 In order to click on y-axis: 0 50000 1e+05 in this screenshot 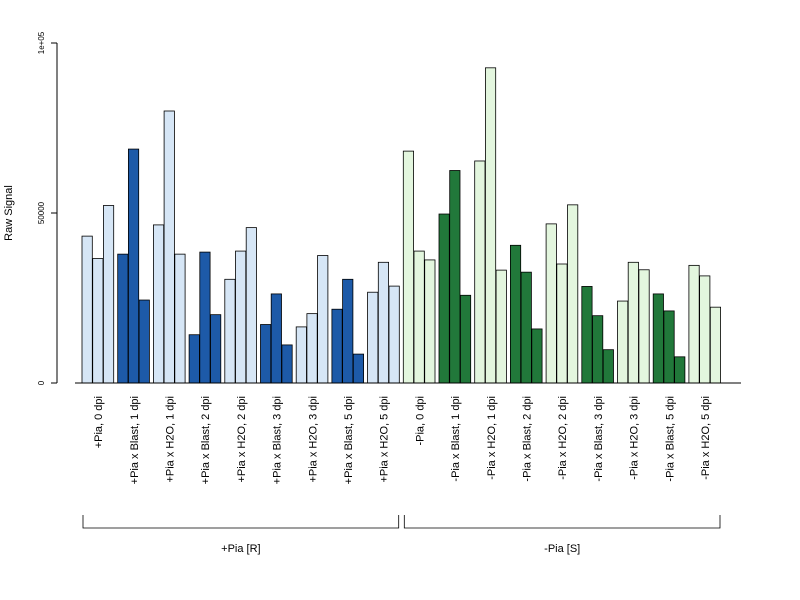, I will do `click(47, 208)`.